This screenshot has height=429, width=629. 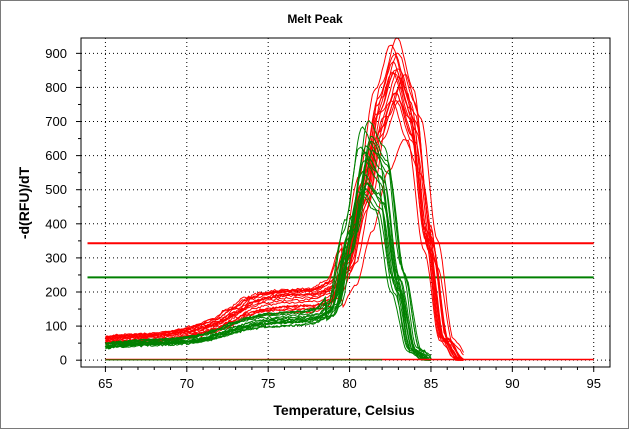 I want to click on chart-title: Melt Peak, so click(x=315, y=19).